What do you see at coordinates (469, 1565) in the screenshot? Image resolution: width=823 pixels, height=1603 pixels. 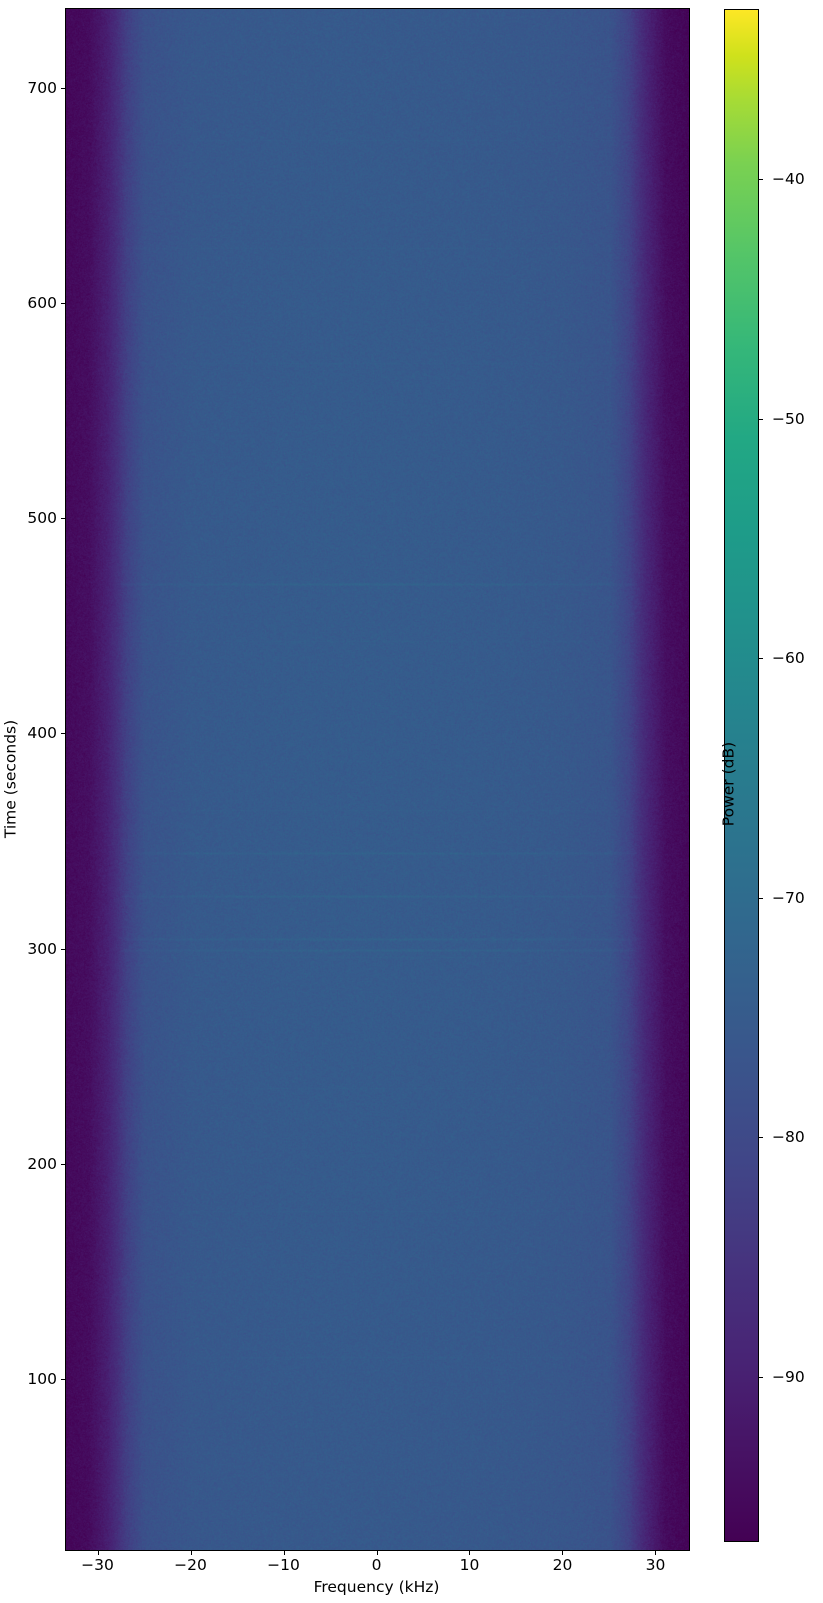 I see `x-tick-label: 10` at bounding box center [469, 1565].